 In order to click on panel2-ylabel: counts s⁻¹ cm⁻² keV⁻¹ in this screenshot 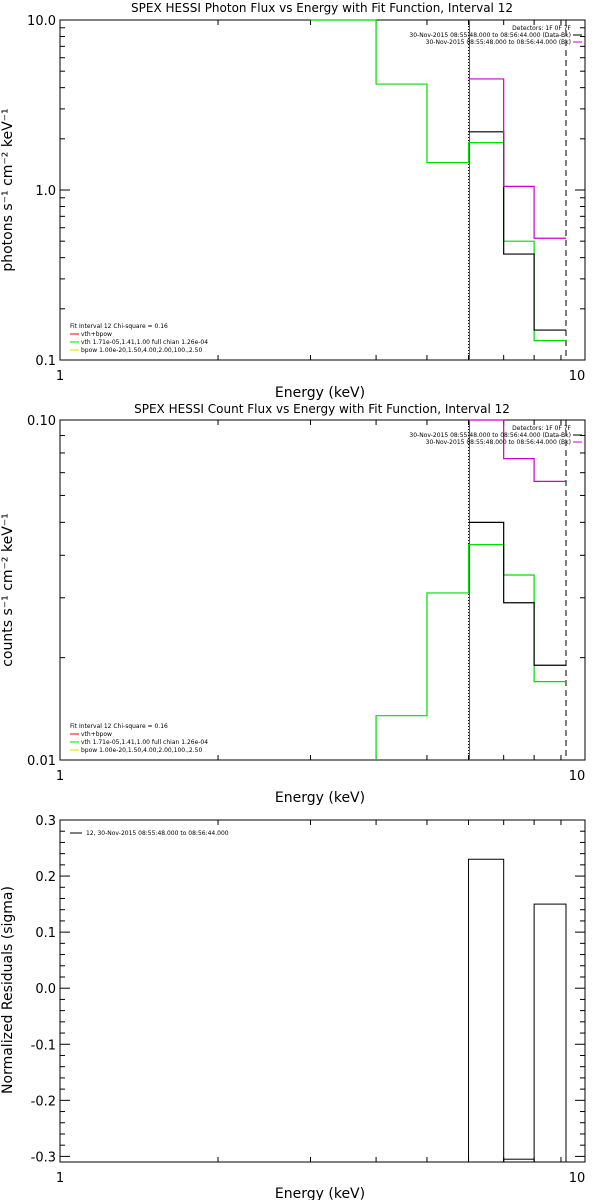, I will do `click(8, 590)`.